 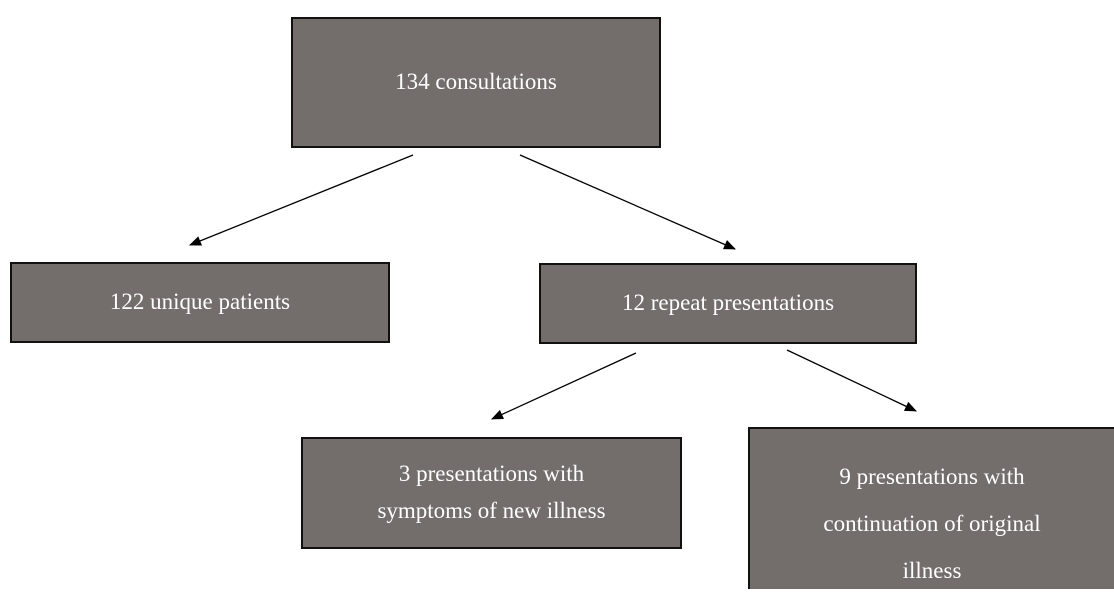 I want to click on node: 134 consultations, so click(x=476, y=82).